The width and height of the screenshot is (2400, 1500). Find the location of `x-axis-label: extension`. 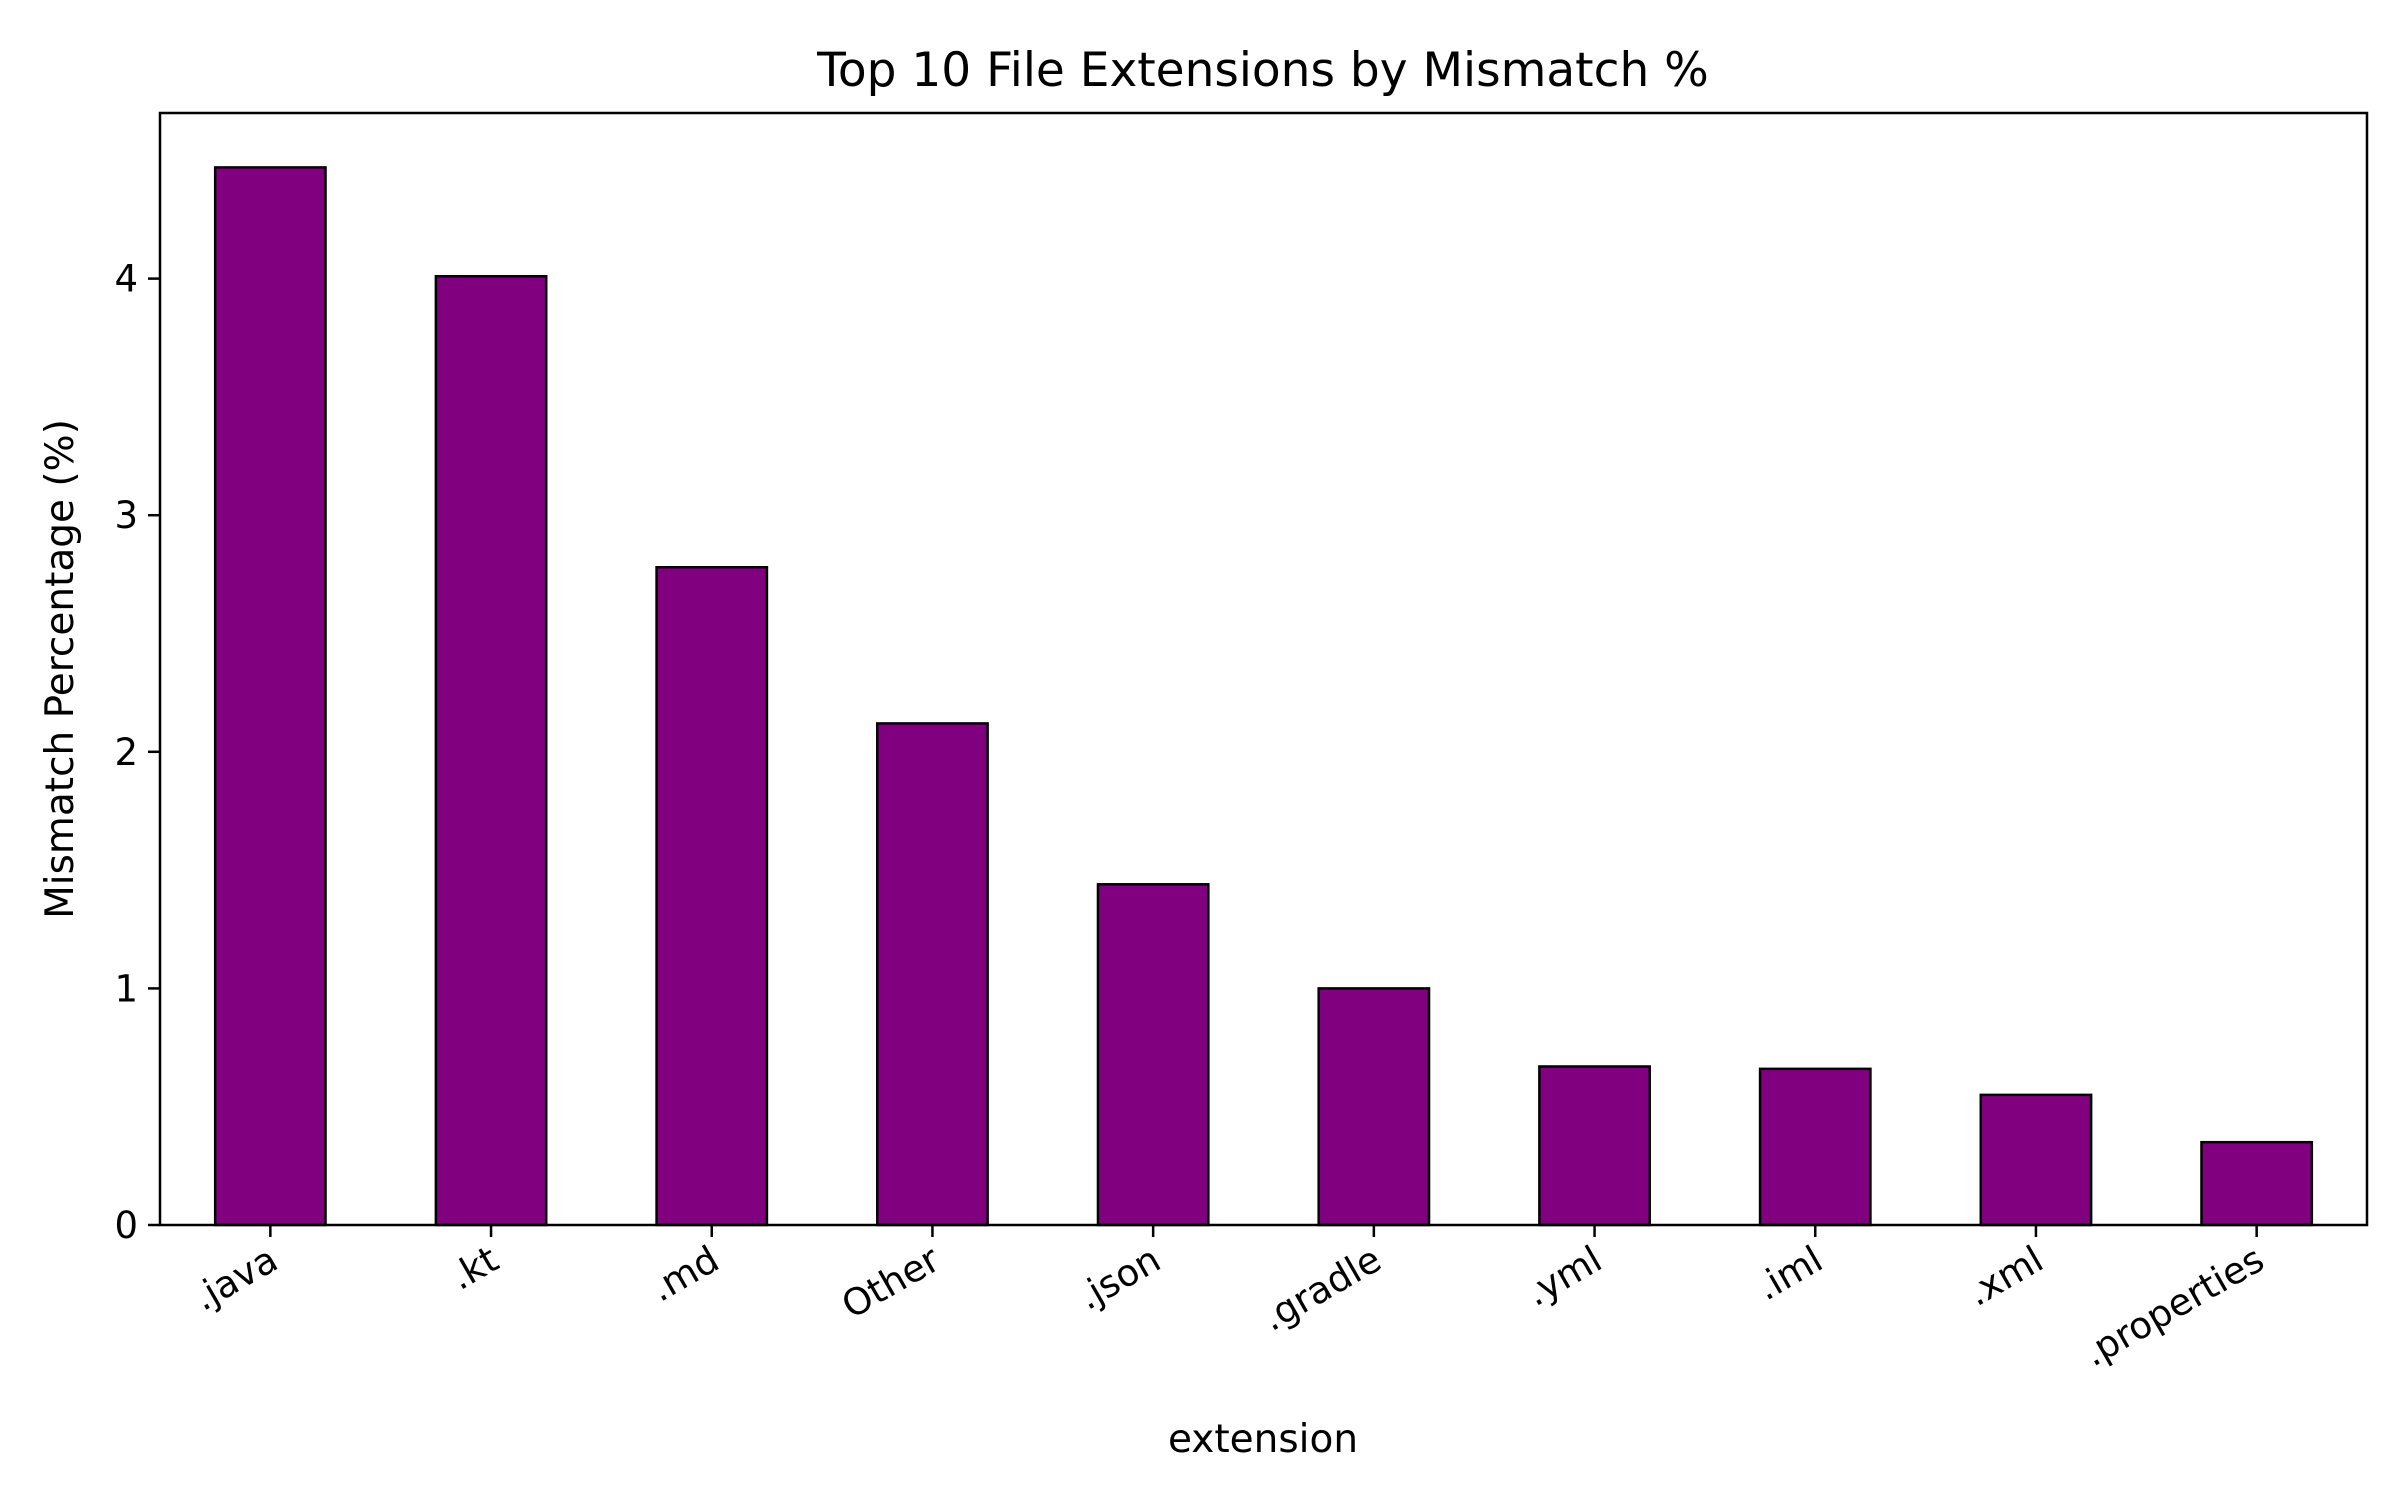

x-axis-label: extension is located at coordinates (1263, 1439).